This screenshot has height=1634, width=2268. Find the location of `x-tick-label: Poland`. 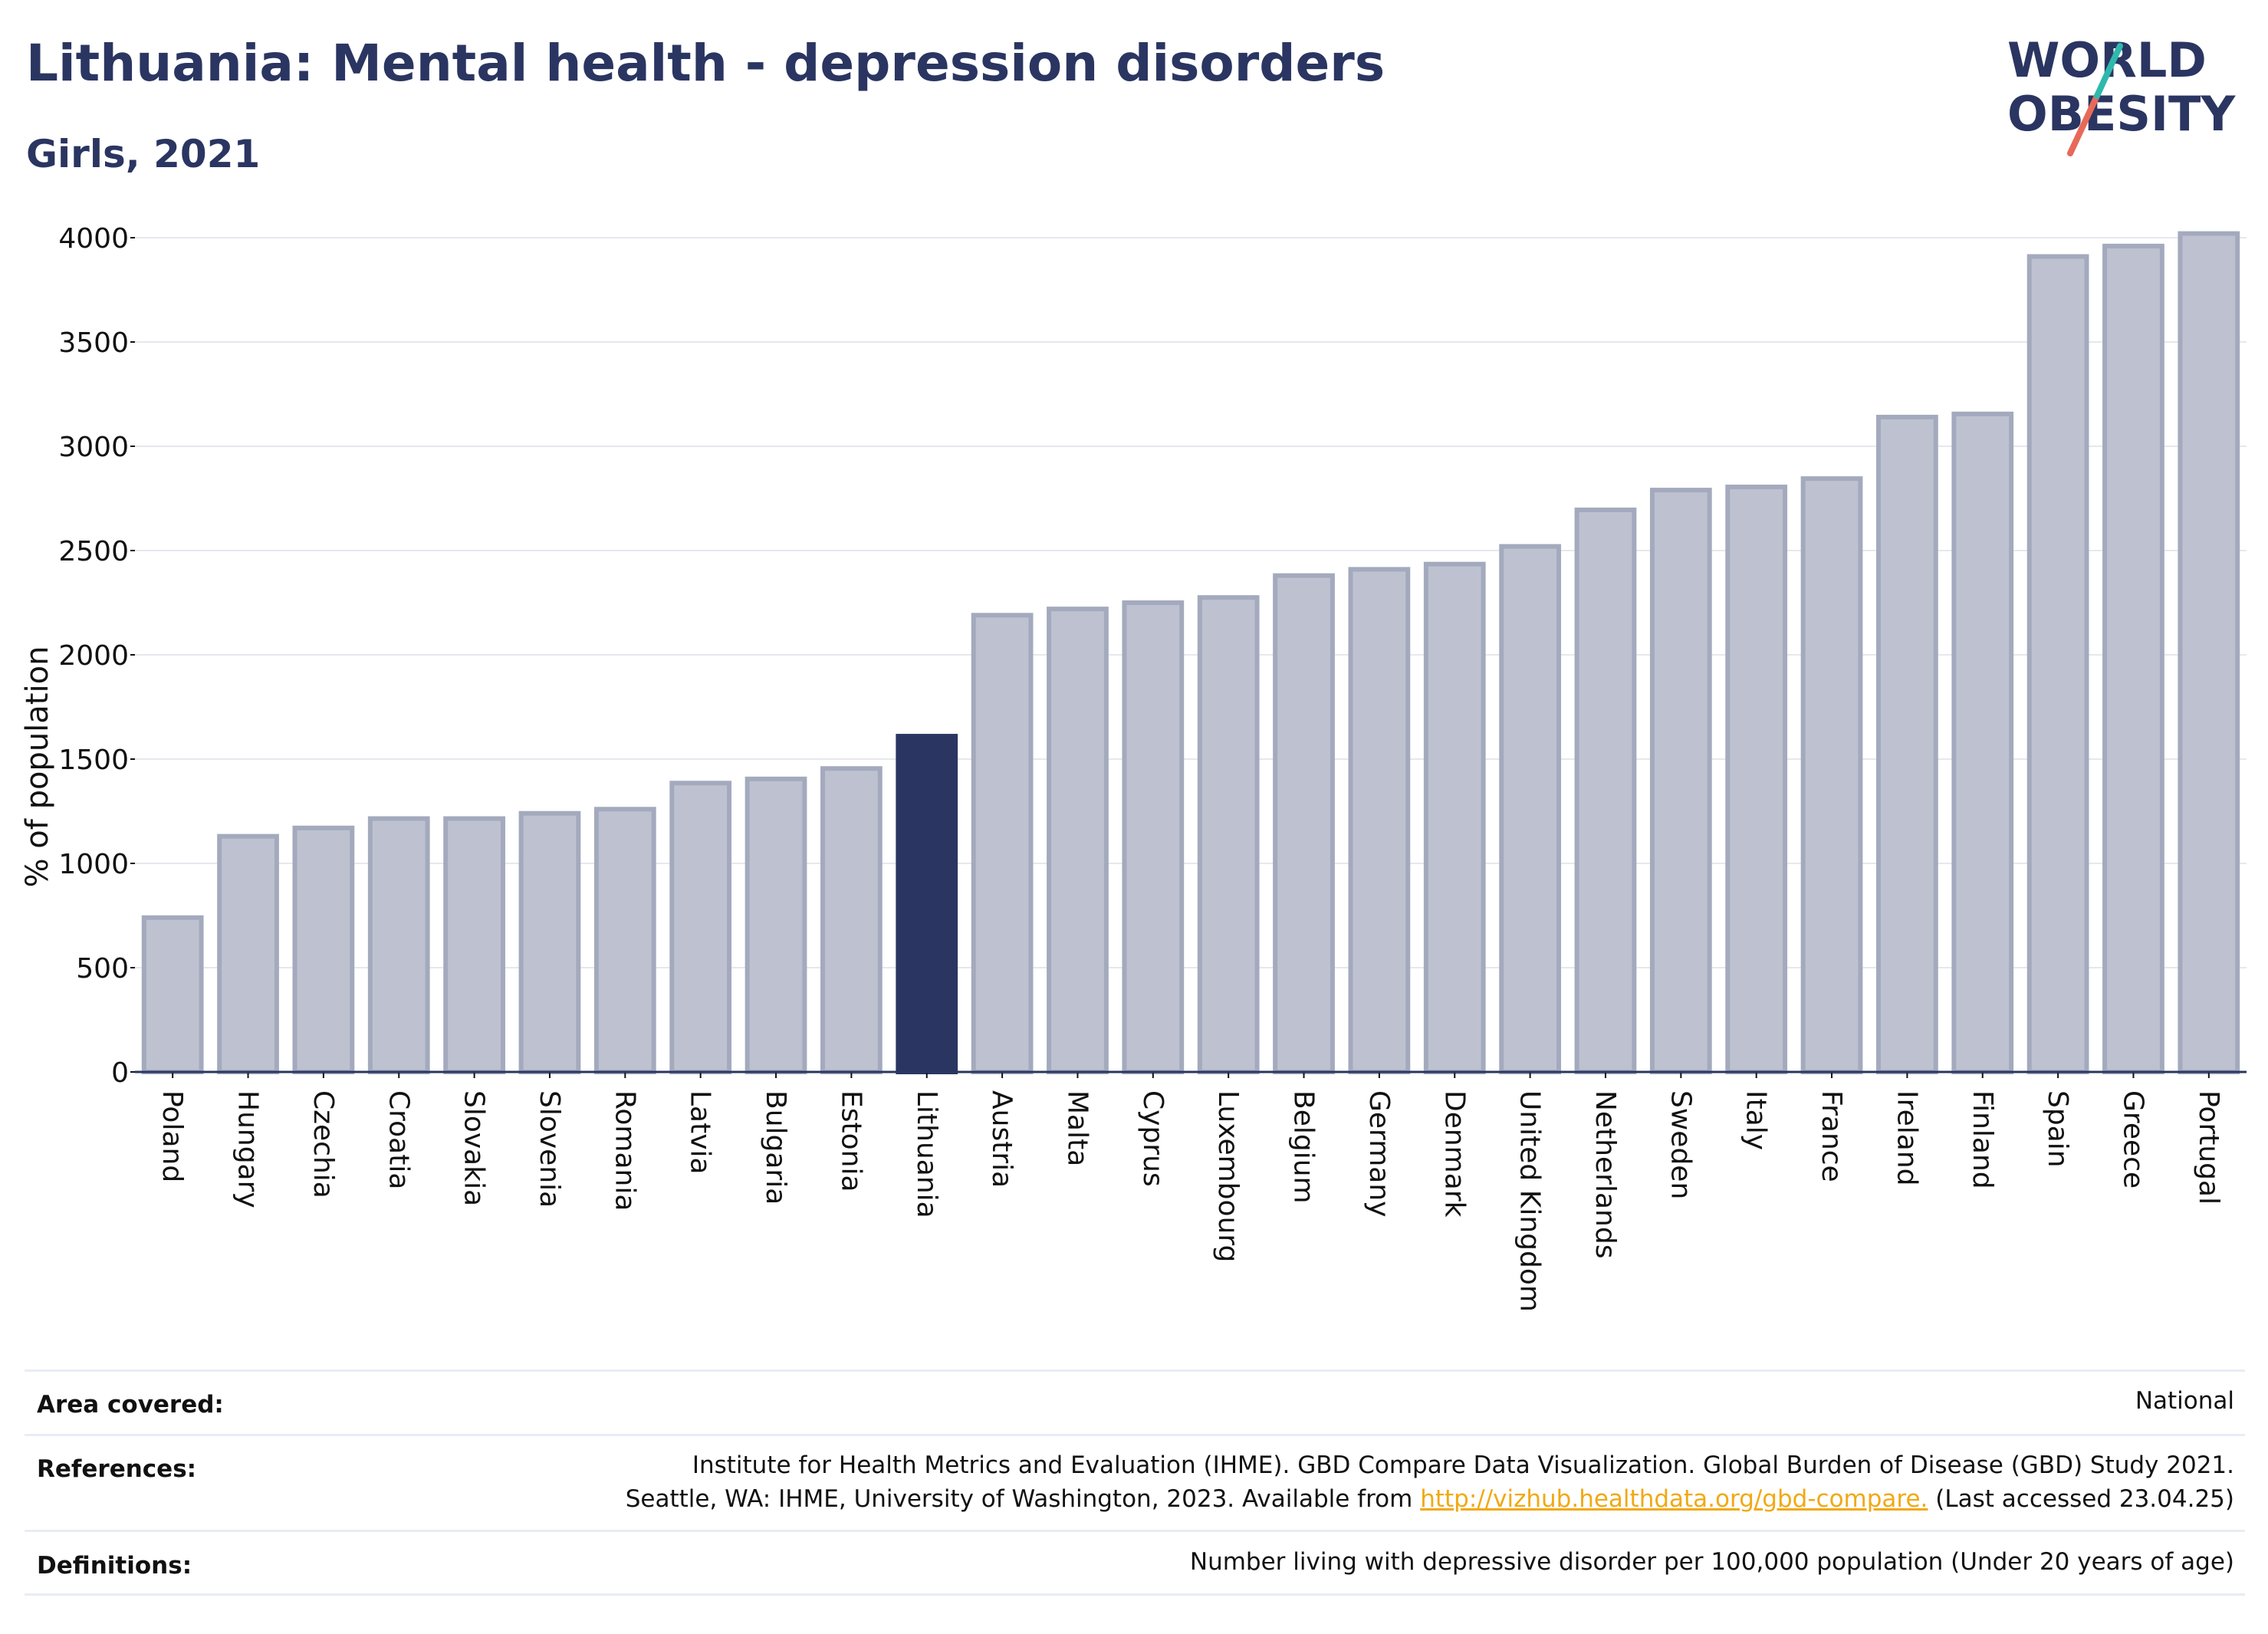

x-tick-label: Poland is located at coordinates (172, 1136).